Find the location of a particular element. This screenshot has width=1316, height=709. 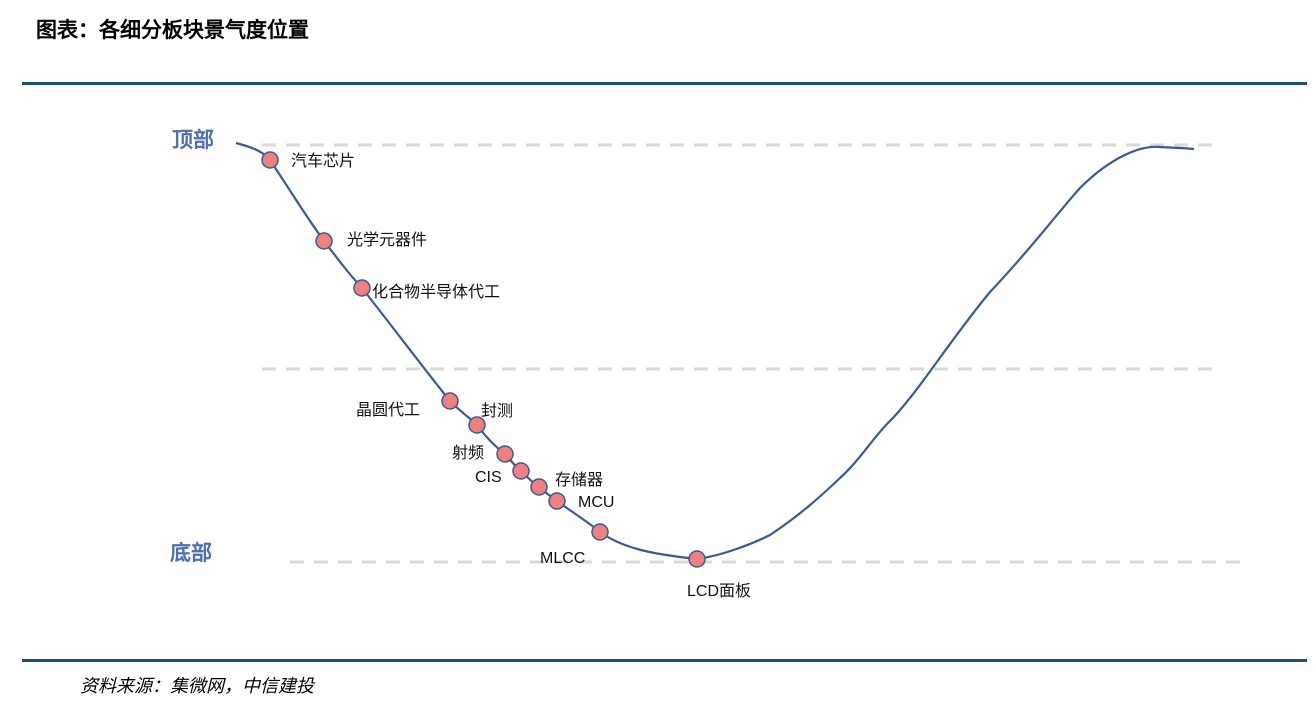

page-title: 图表：各细分板块景气度位置 is located at coordinates (172, 30).